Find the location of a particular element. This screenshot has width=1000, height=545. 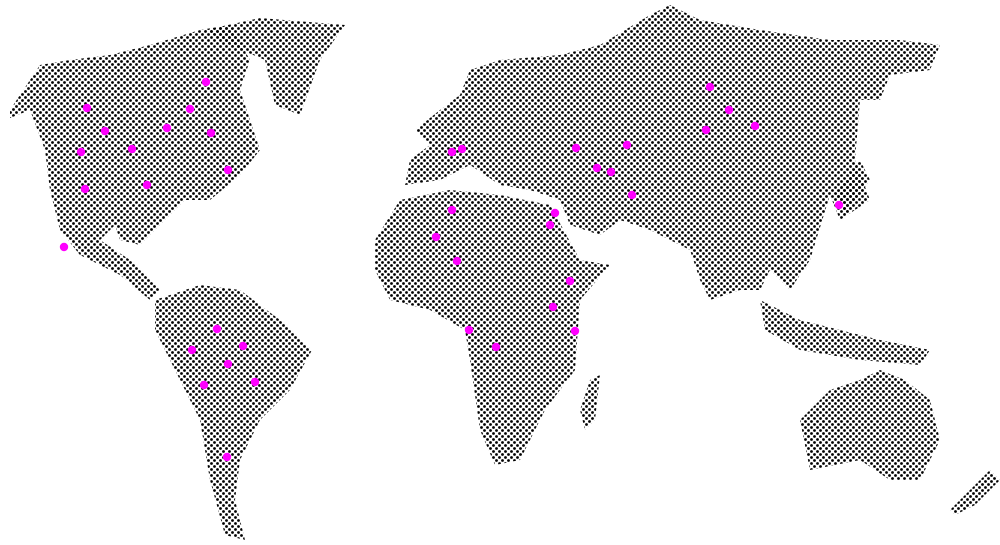

landmass-north-america is located at coordinates (135, 162).